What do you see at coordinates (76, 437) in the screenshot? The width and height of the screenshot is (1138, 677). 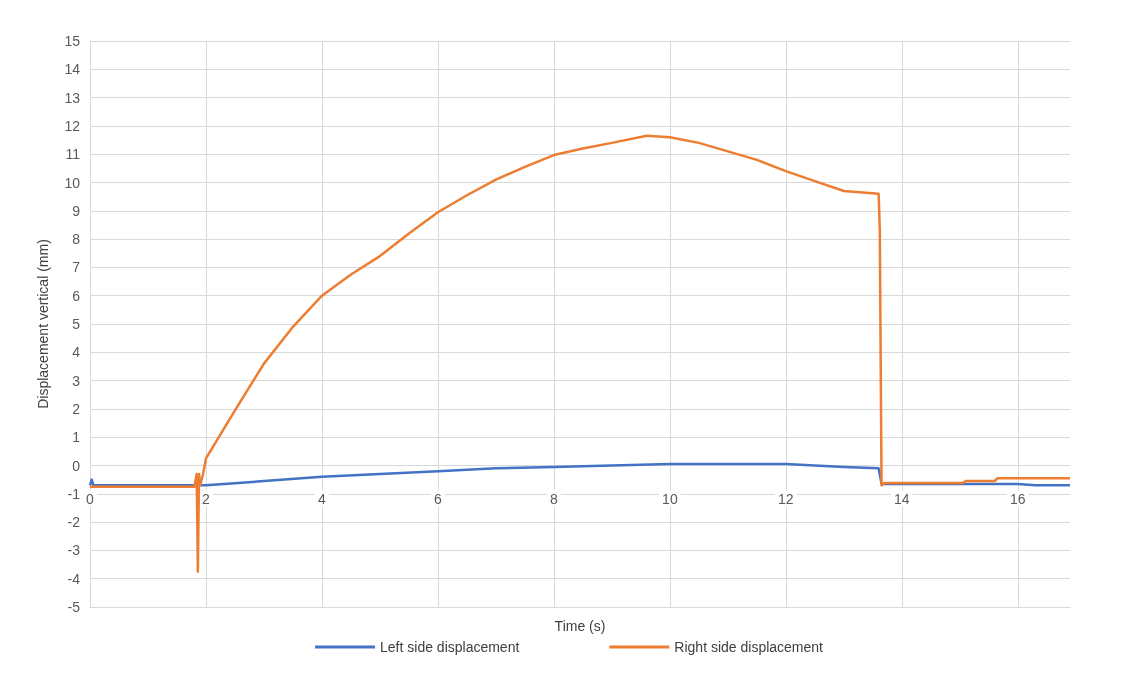 I see `y-tick-label: 1` at bounding box center [76, 437].